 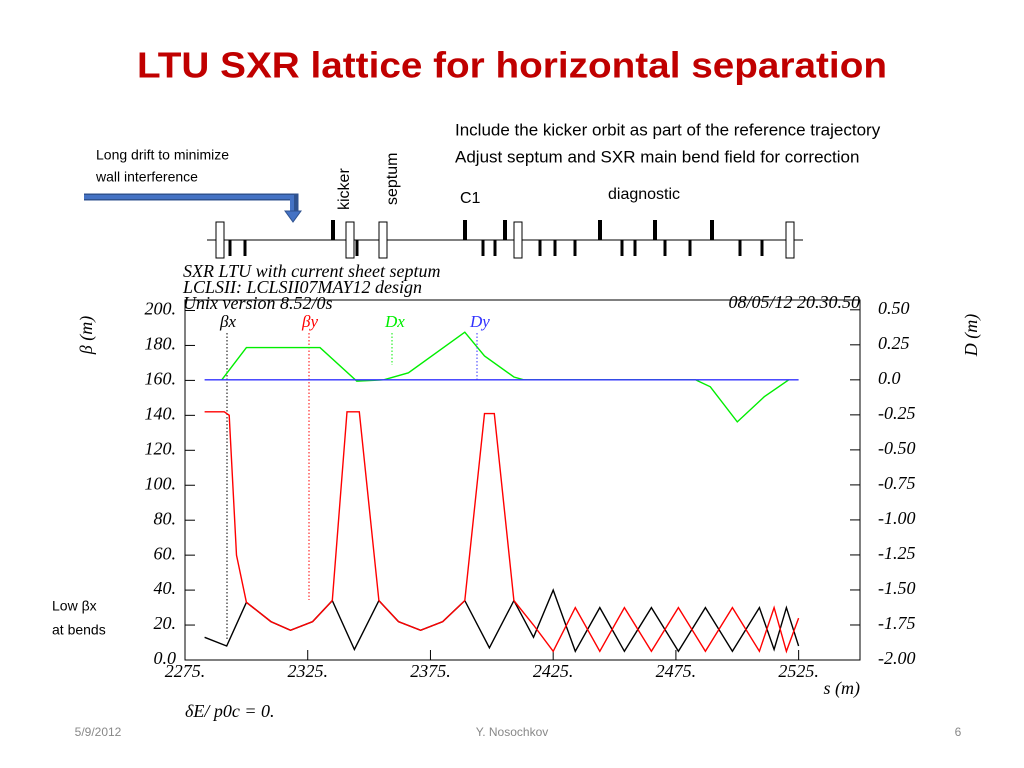 I want to click on legend-label: Dx, so click(x=394, y=321).